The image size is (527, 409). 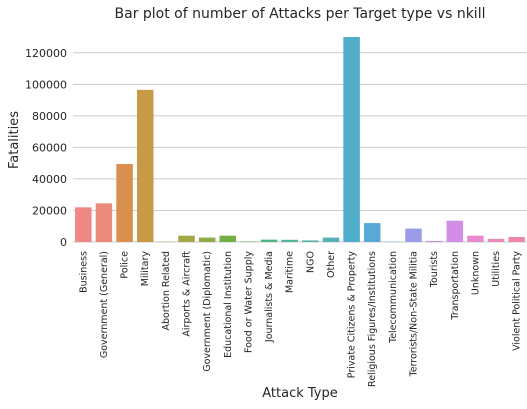 What do you see at coordinates (166, 291) in the screenshot?
I see `x-tick-label: Abortion Related` at bounding box center [166, 291].